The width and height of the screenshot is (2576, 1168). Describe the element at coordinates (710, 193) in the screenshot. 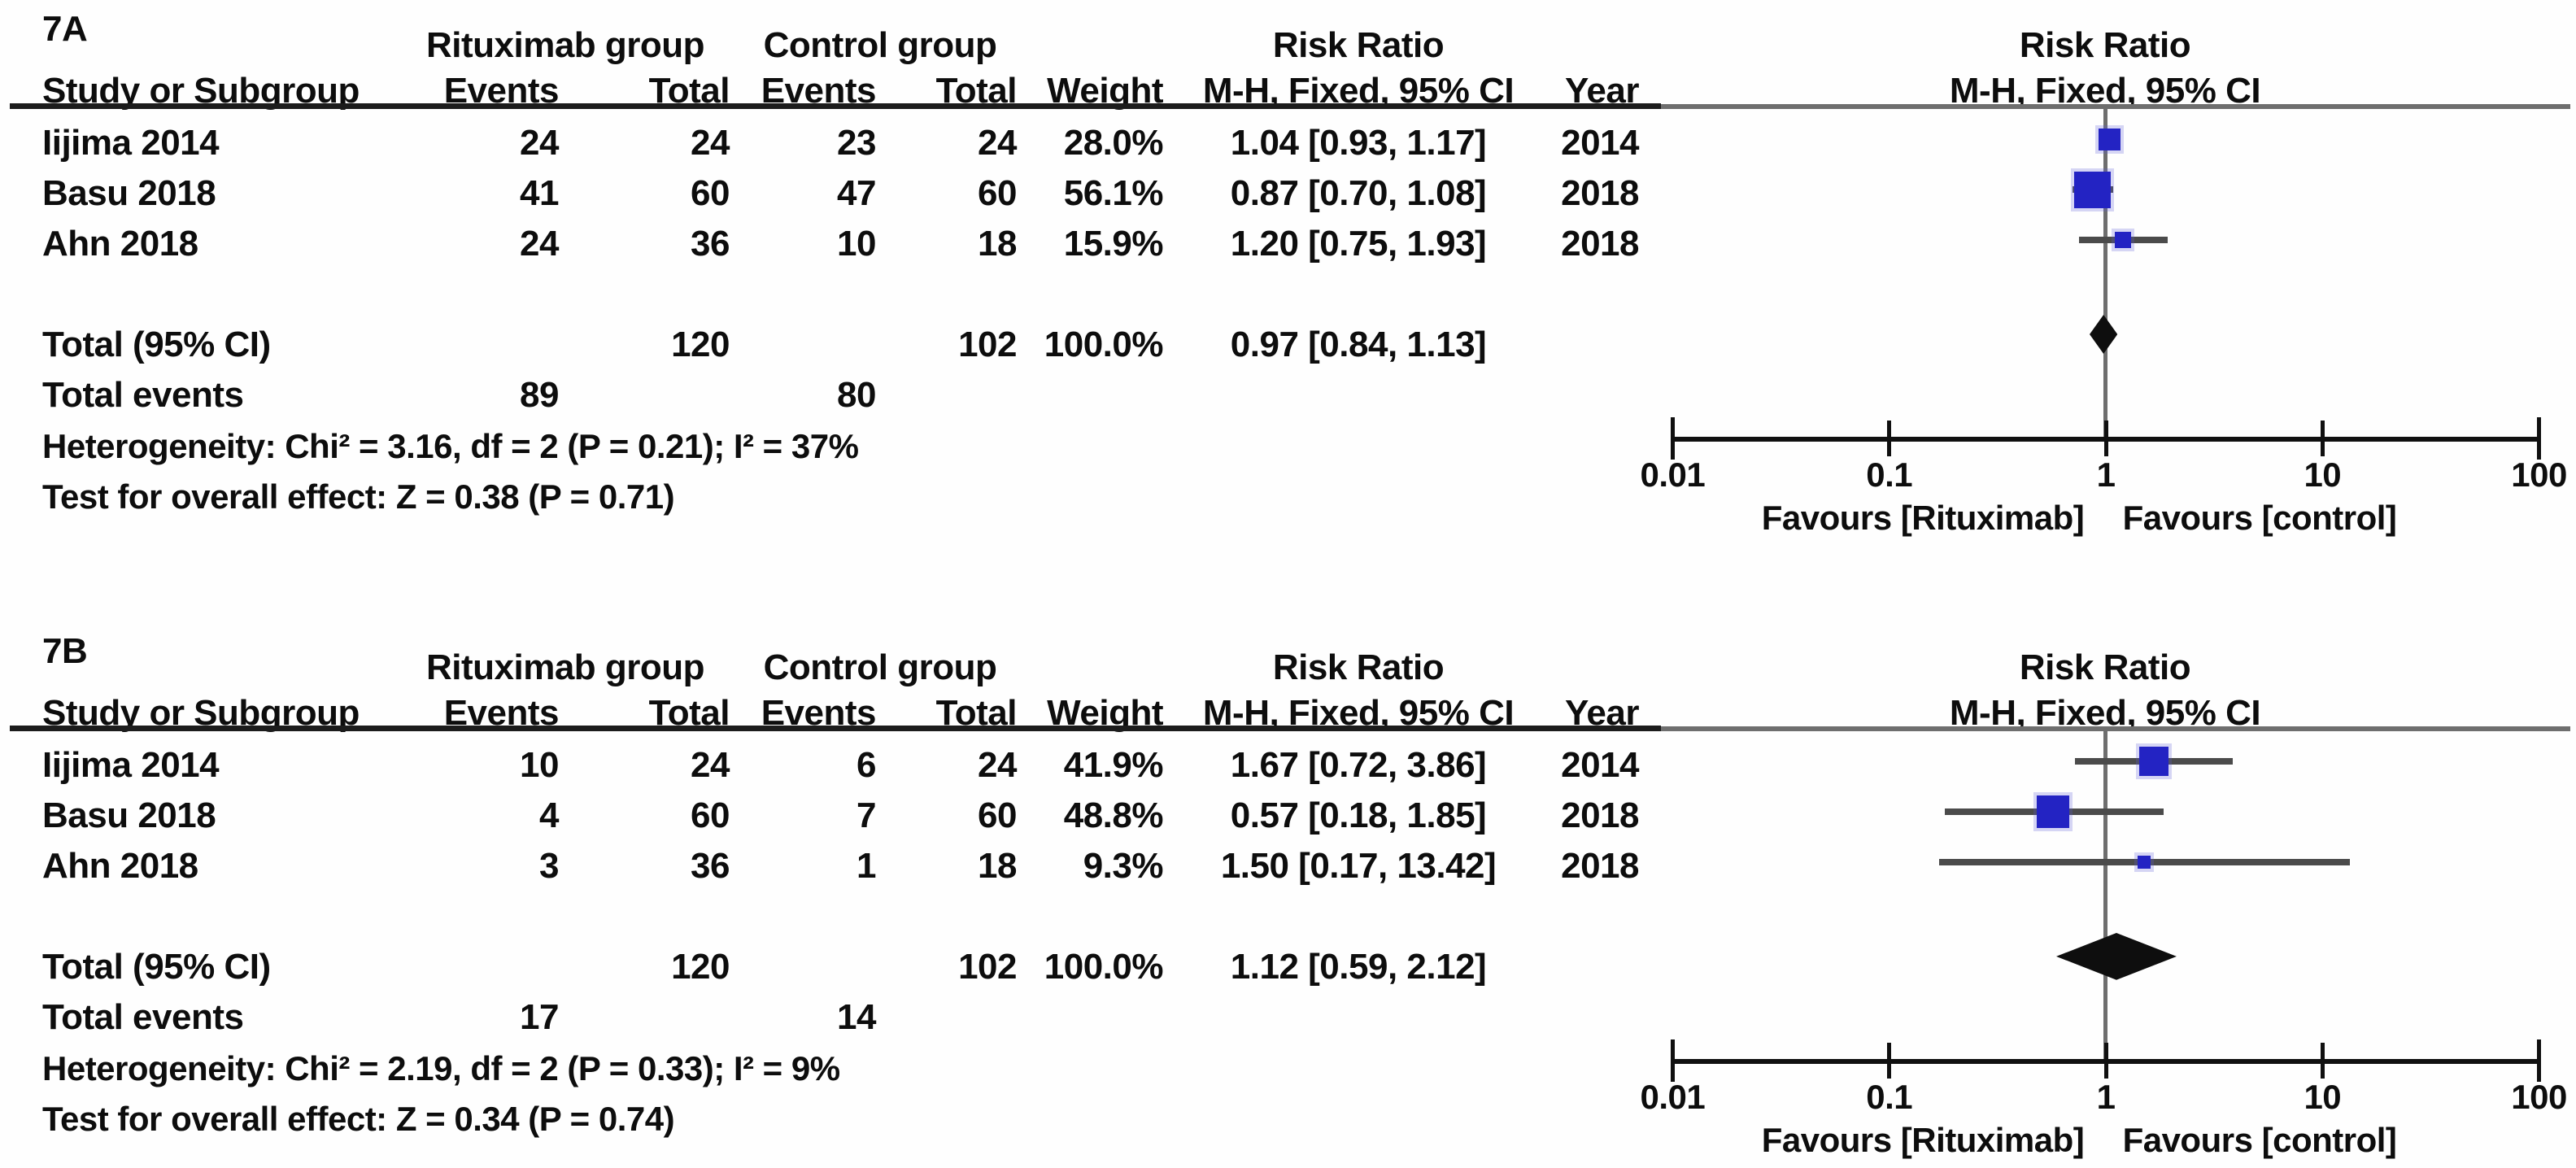

I see `total1-cell: 60` at that location.